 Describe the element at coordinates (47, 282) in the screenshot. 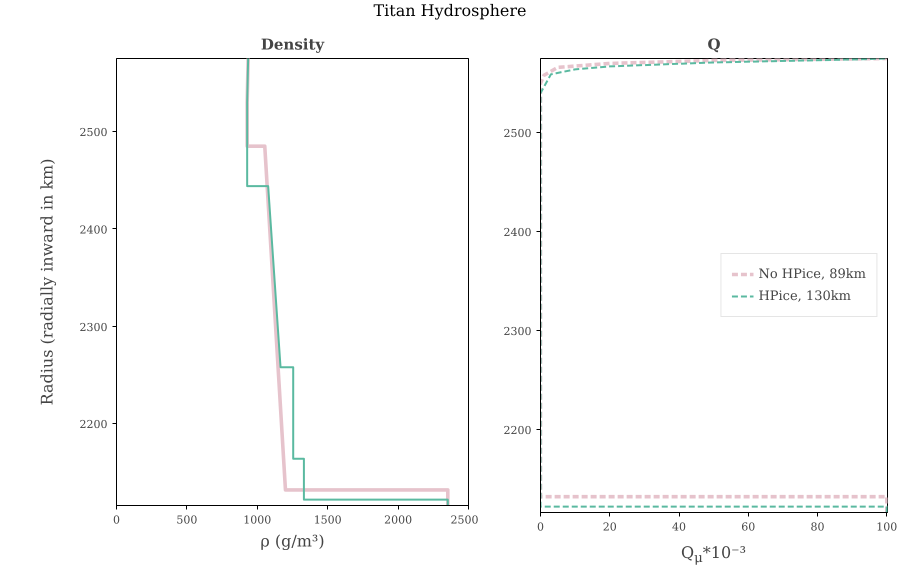

I see `y-axis-title: Radius (radially inward in km)` at that location.